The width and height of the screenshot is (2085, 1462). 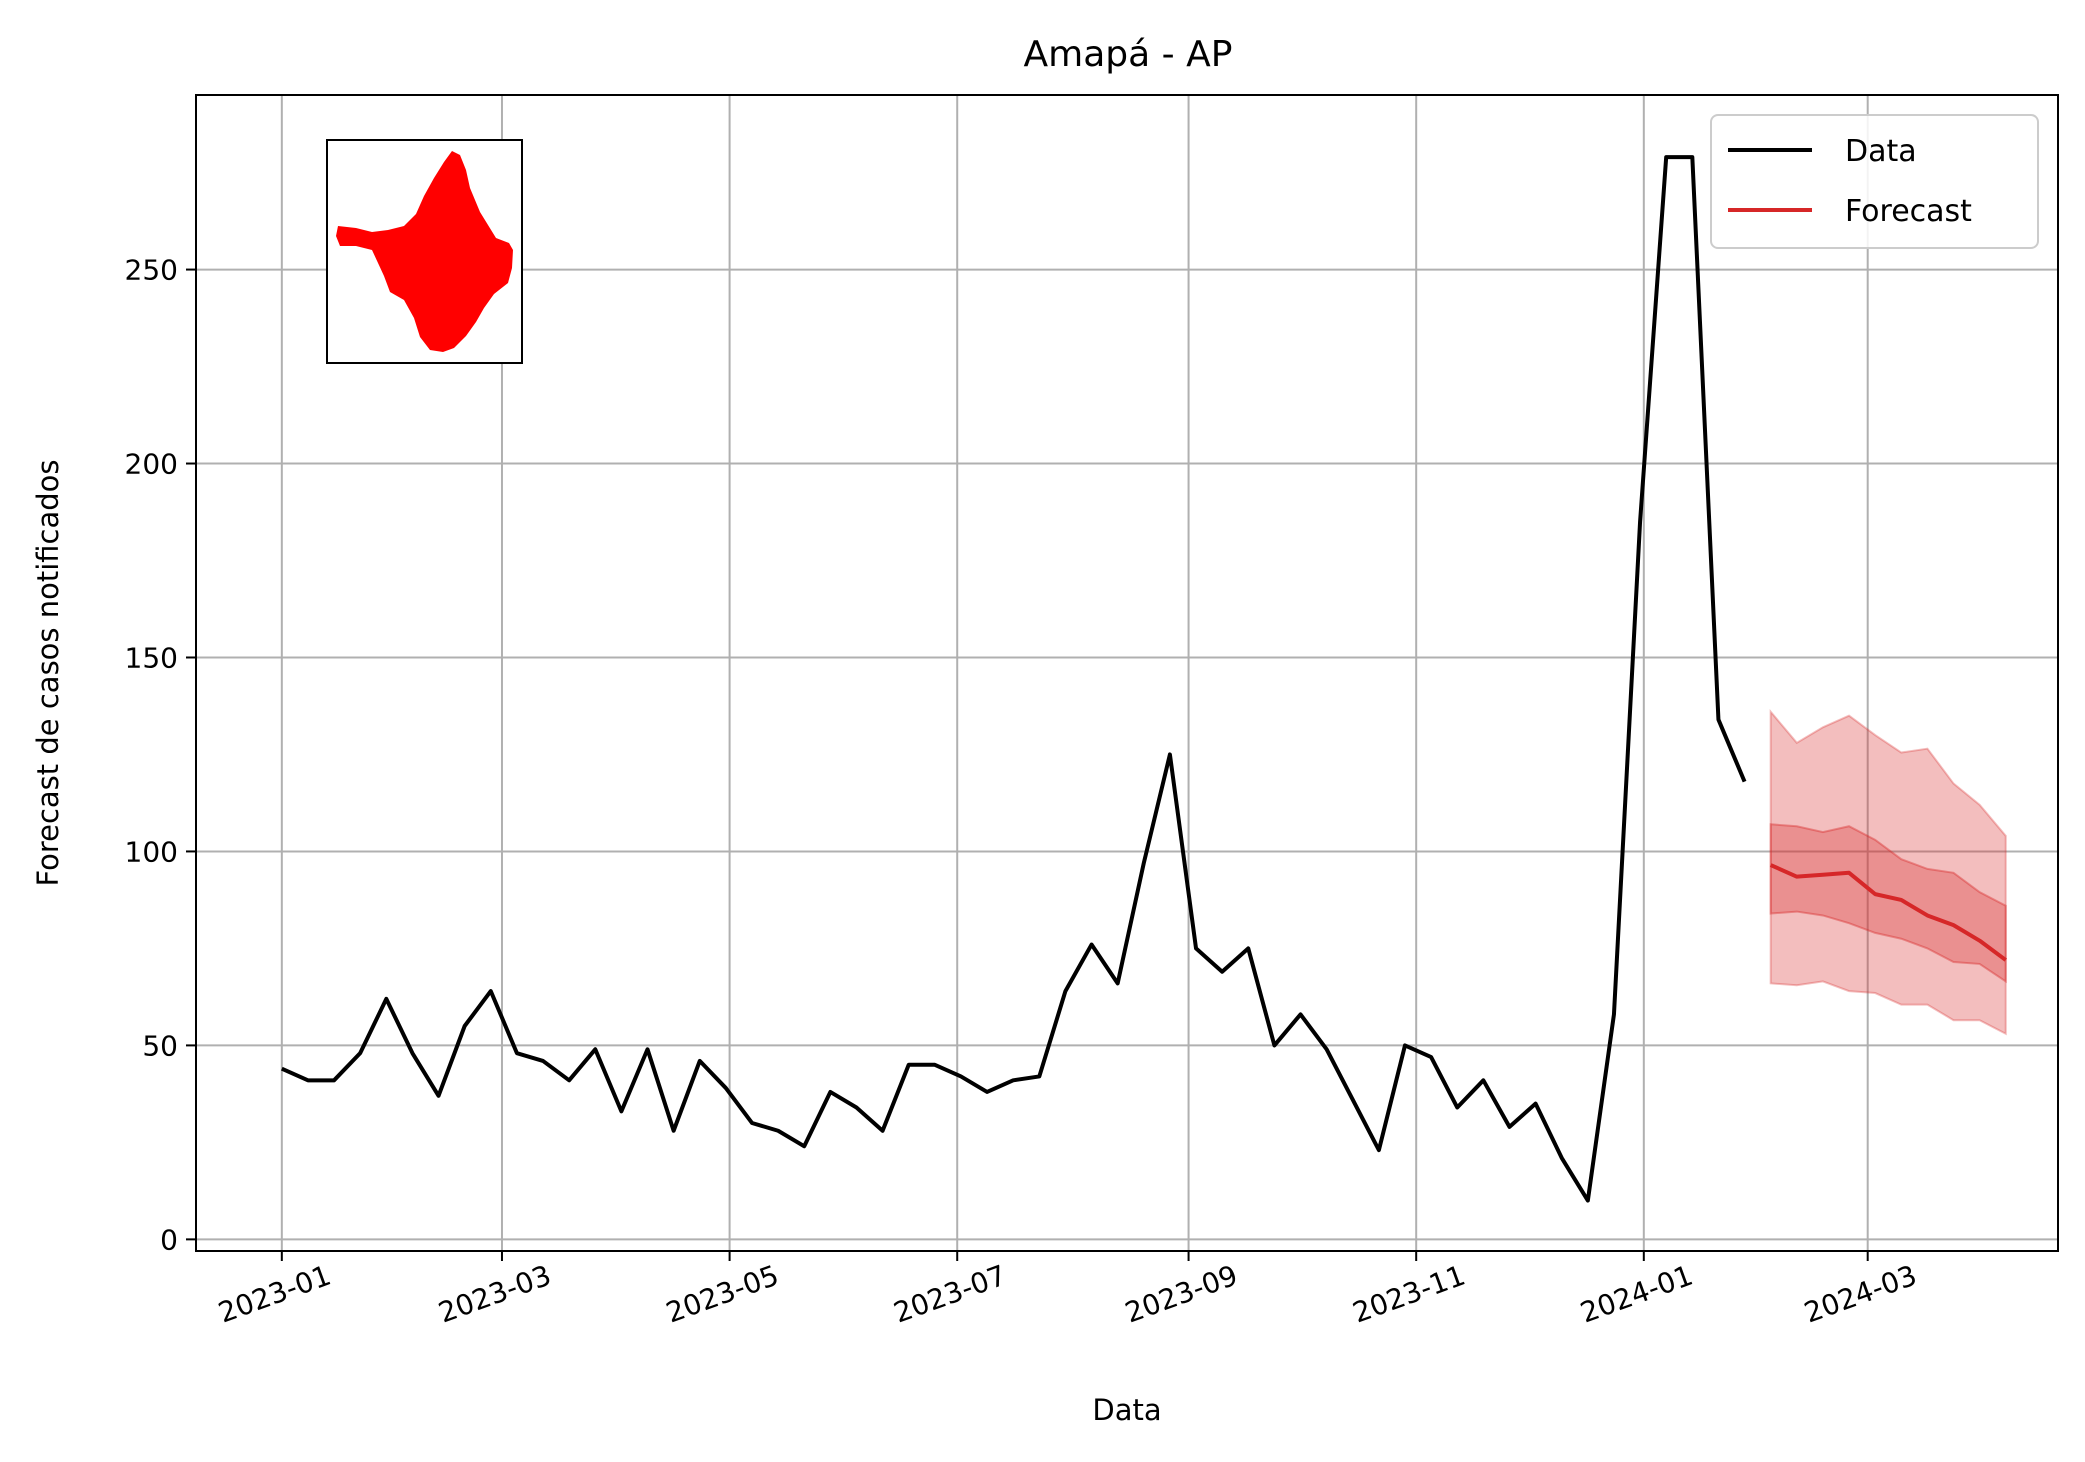 What do you see at coordinates (1888, 912) in the screenshot?
I see `series-line-forecast` at bounding box center [1888, 912].